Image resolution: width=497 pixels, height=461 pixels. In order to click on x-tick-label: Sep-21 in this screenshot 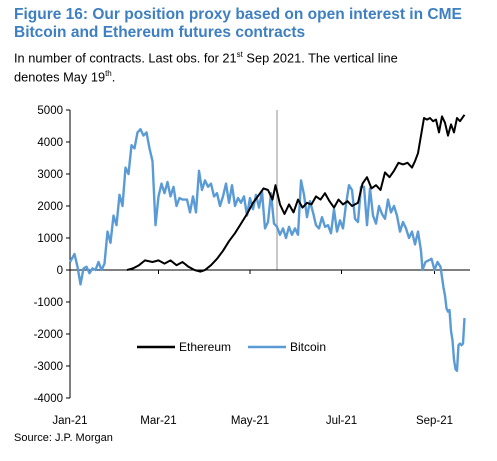, I will do `click(434, 421)`.